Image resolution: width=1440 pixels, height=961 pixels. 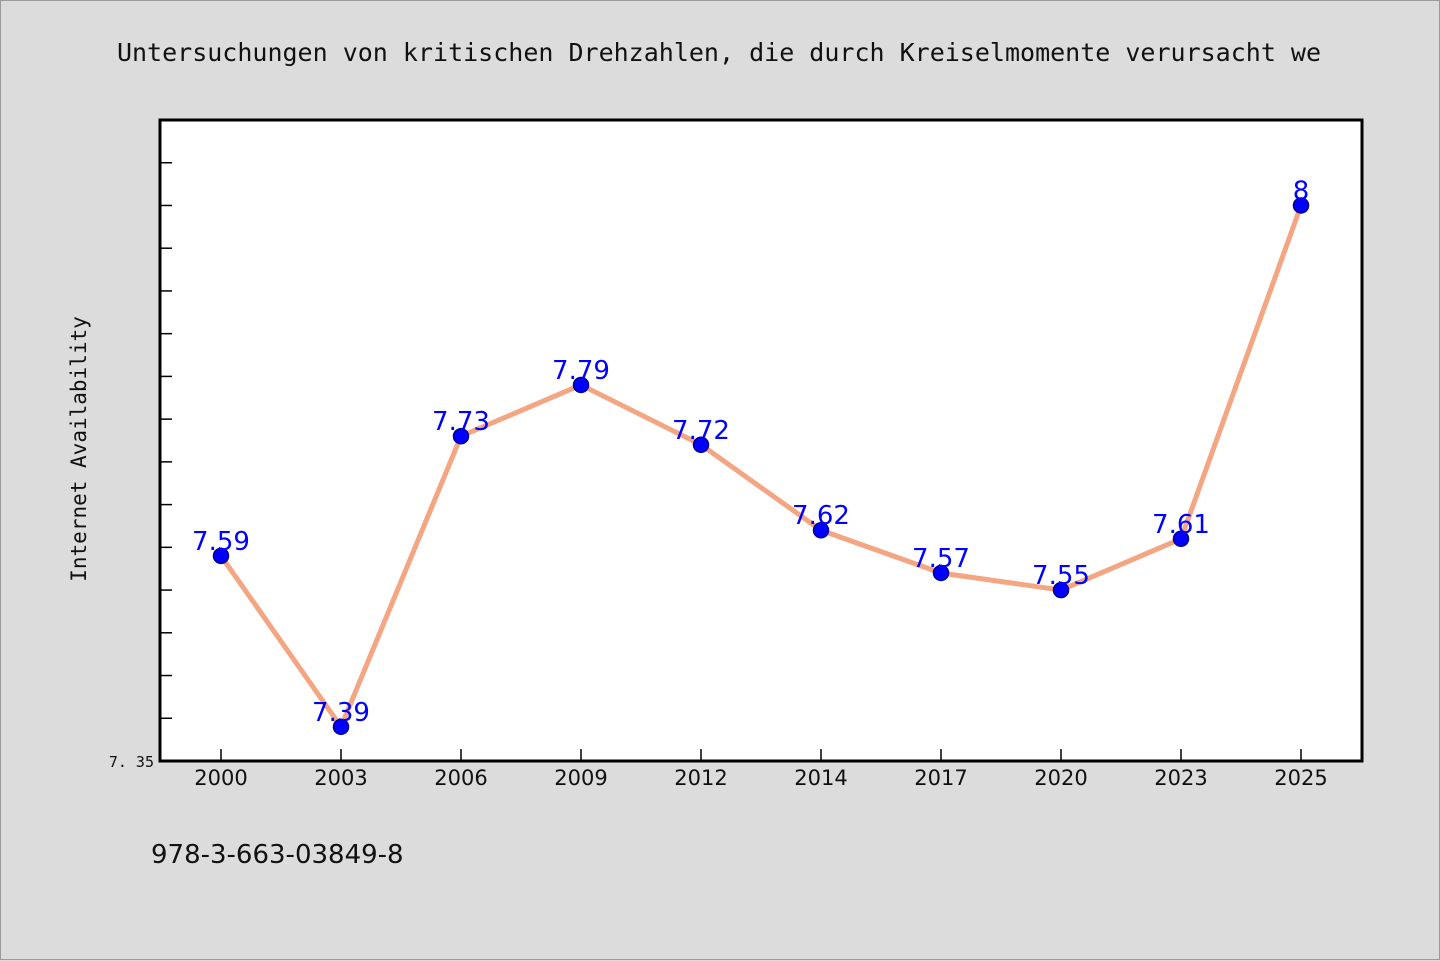 I want to click on x-tick-label: 2000, so click(x=220, y=778).